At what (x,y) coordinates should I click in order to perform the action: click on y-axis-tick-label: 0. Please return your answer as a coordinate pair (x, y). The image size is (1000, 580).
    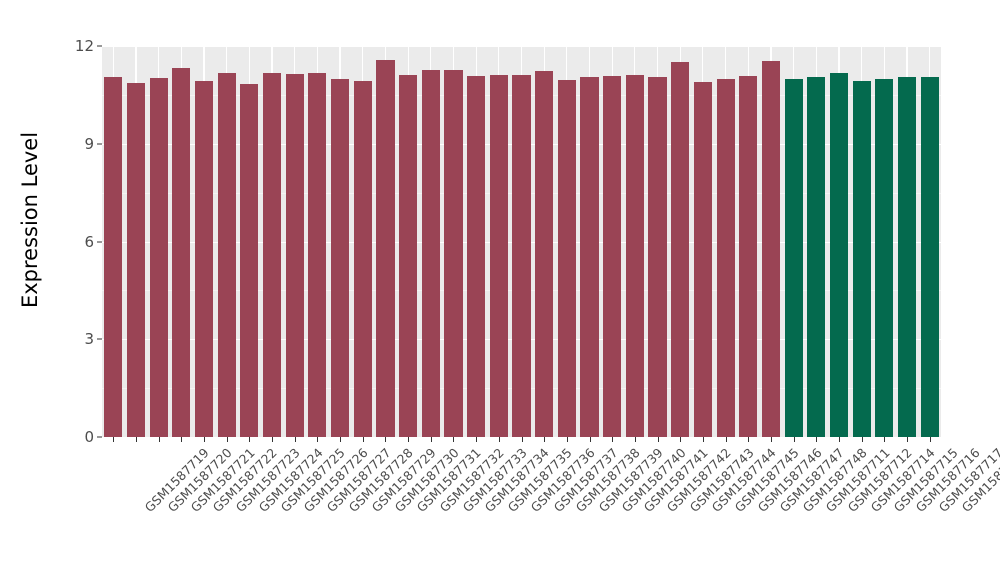
    Looking at the image, I should click on (89, 437).